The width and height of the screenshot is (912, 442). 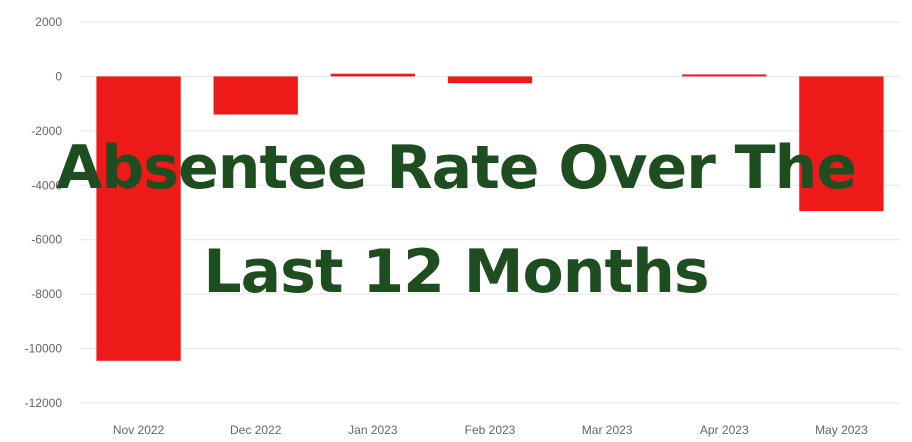 I want to click on bar-may-2023, so click(x=841, y=144).